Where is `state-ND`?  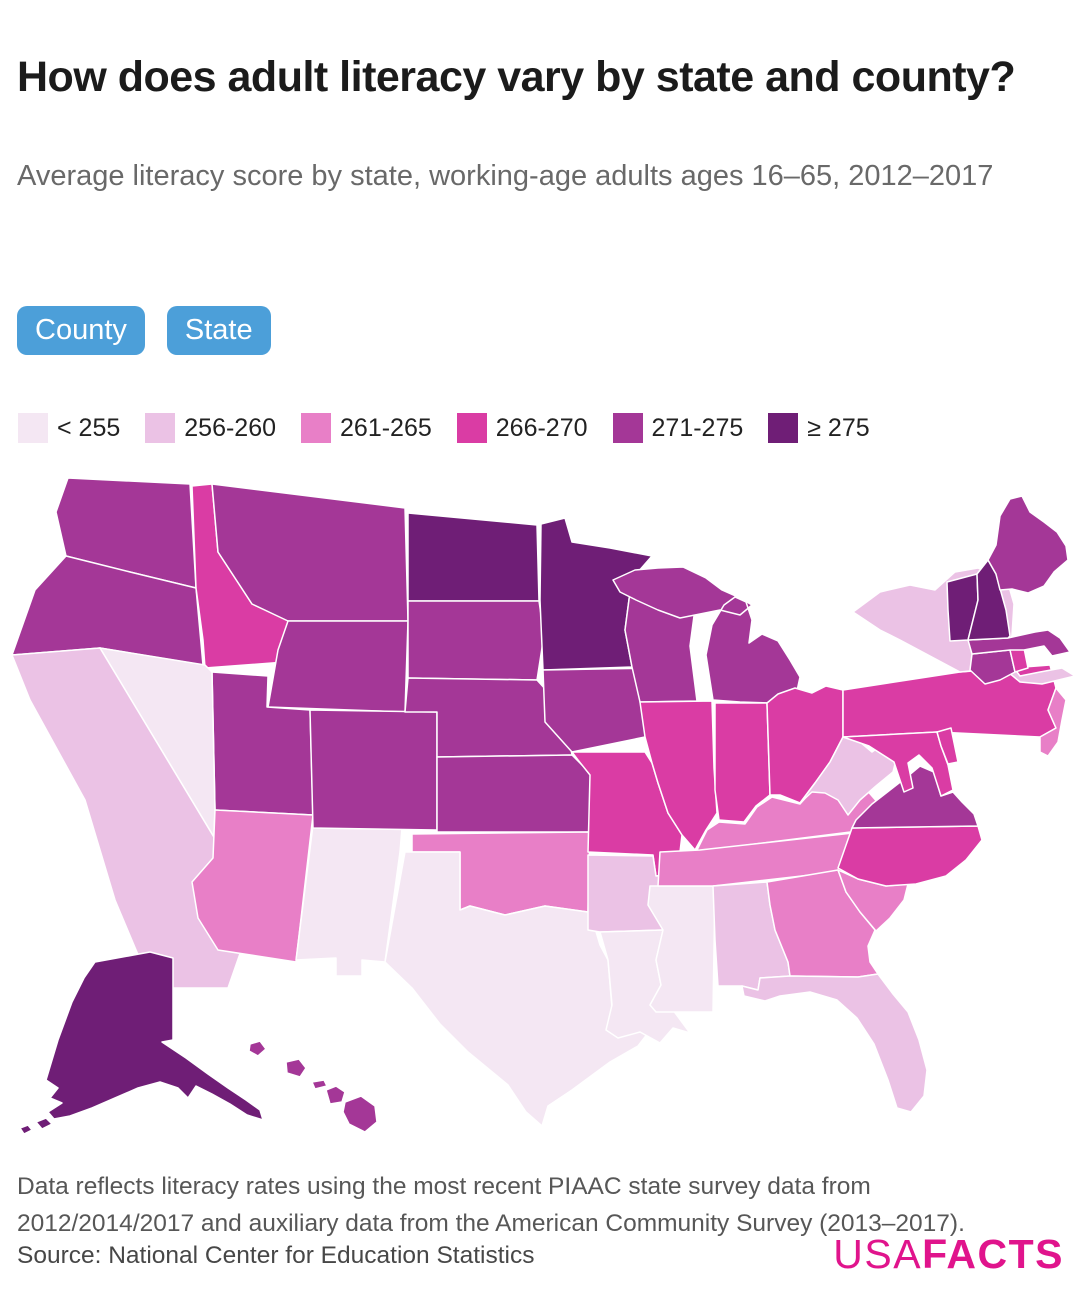
state-ND is located at coordinates (473, 557).